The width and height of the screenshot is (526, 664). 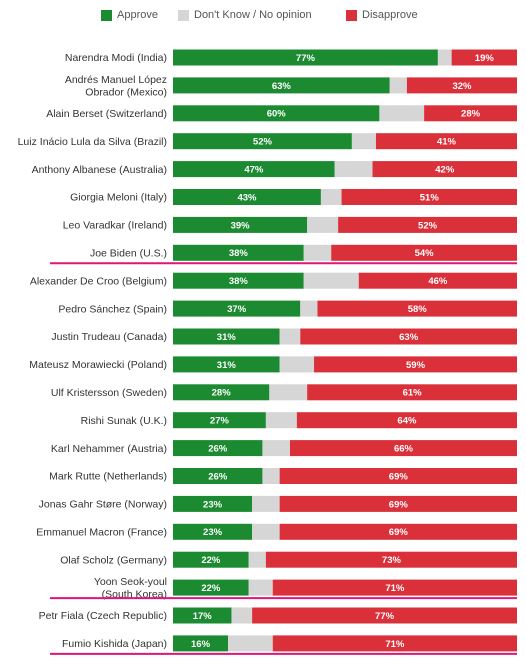 I want to click on category-label: Anthony Albanese (Australia), so click(x=99, y=170).